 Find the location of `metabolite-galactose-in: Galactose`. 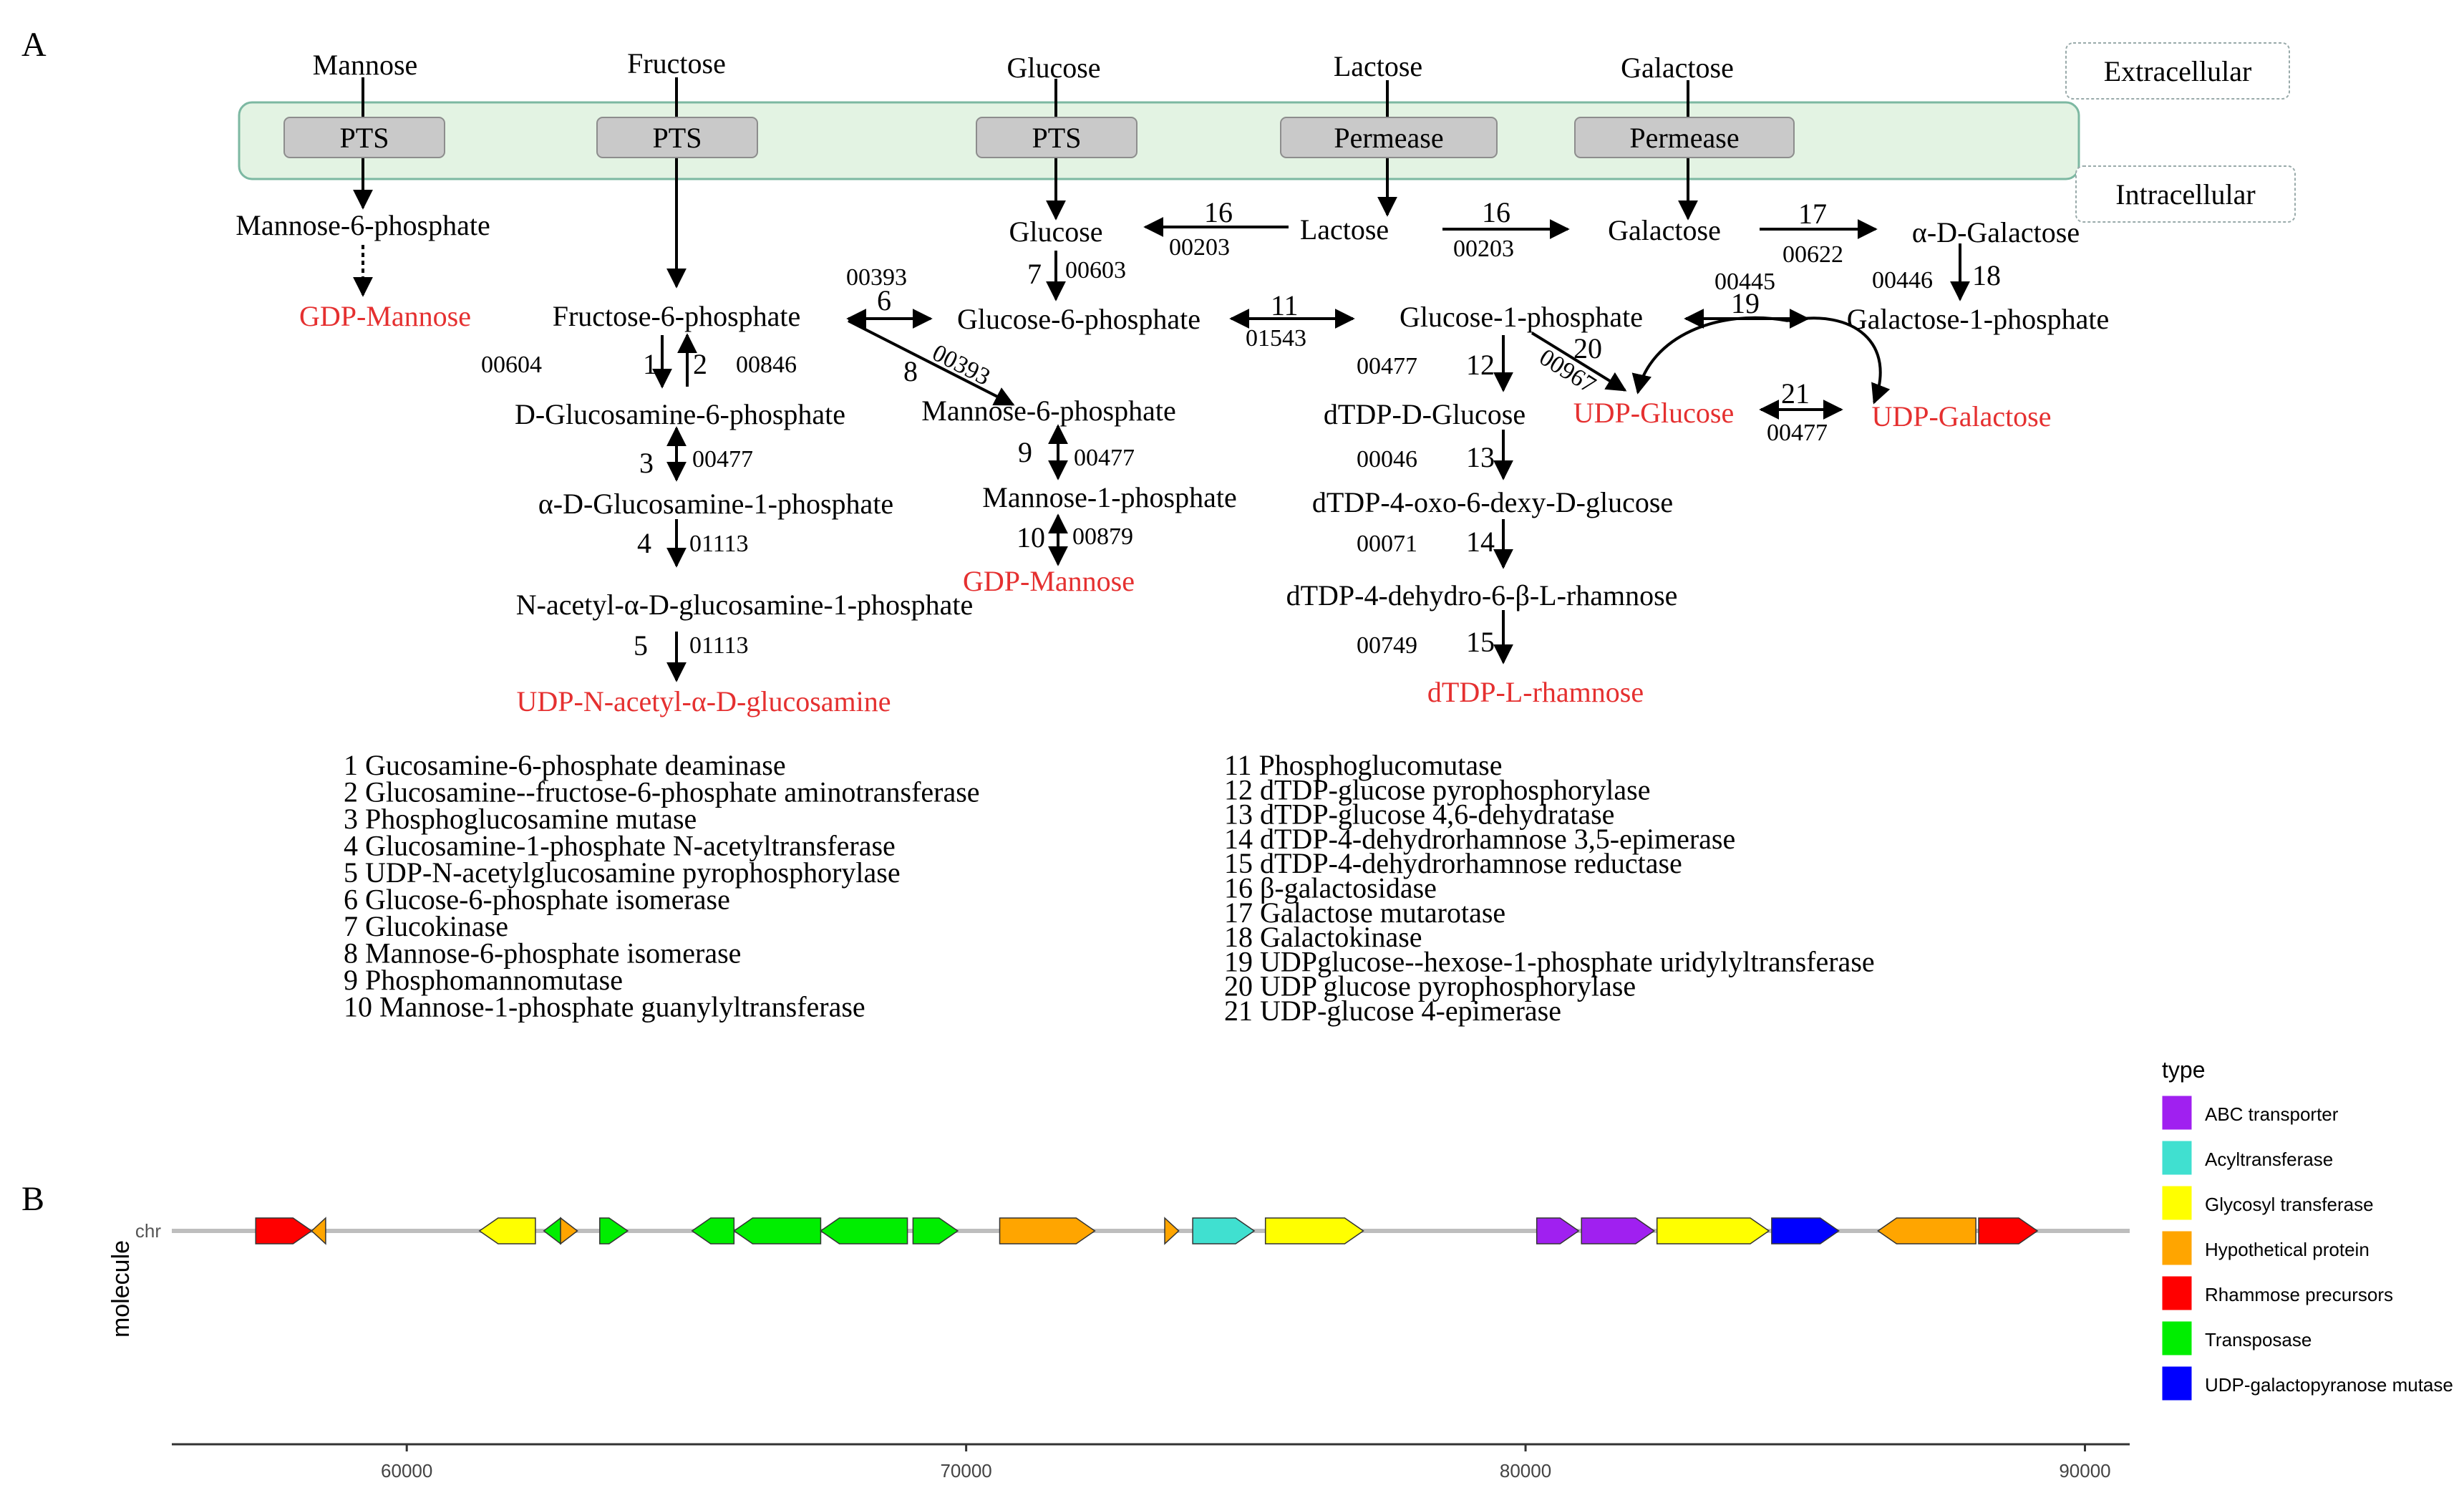

metabolite-galactose-in: Galactose is located at coordinates (1664, 230).